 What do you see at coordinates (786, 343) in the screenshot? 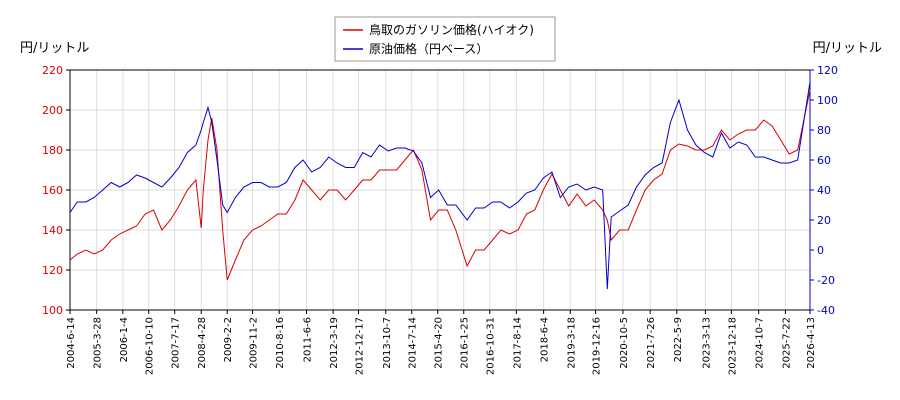
I see `x-tick-label: 2025-7-22` at bounding box center [786, 343].